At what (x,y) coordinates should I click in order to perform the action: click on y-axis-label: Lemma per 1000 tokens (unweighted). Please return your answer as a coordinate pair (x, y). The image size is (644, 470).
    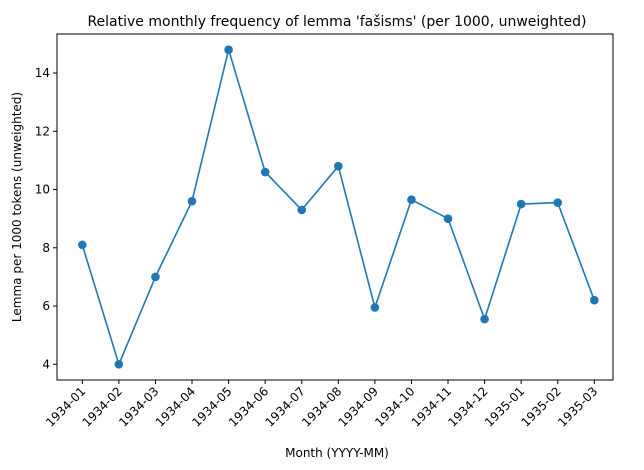
    Looking at the image, I should click on (17, 207).